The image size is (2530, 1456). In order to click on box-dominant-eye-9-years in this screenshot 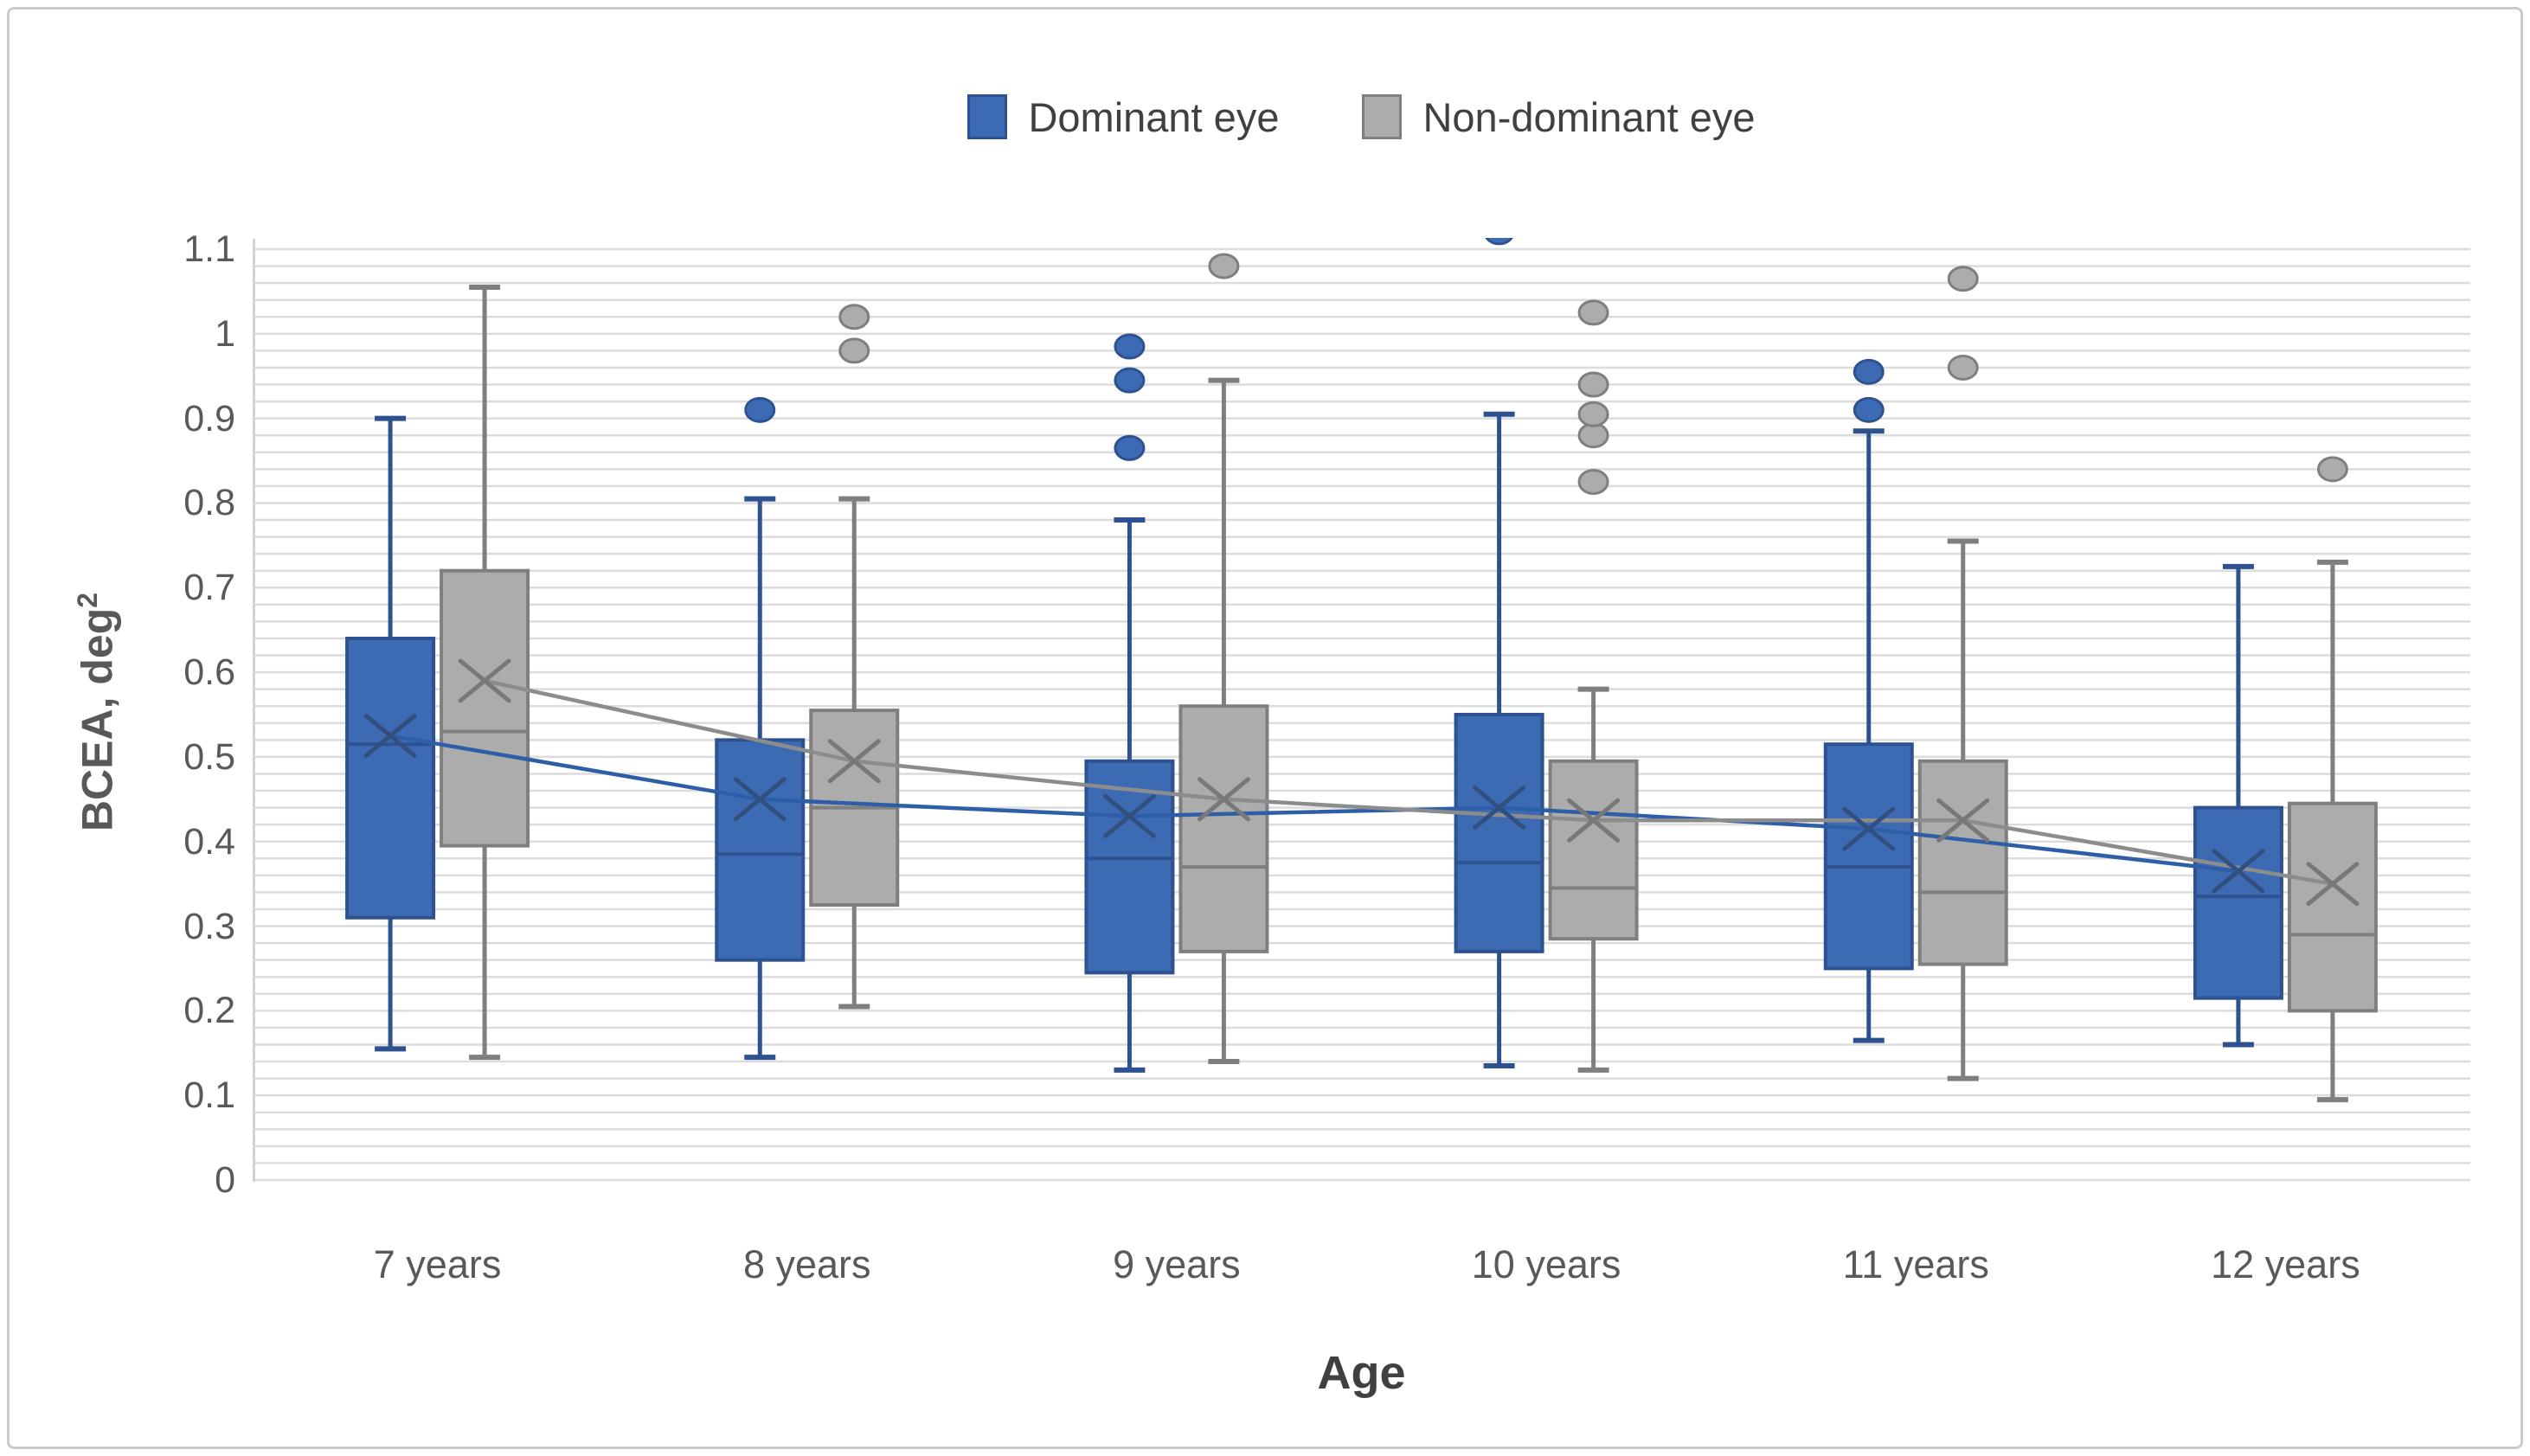, I will do `click(1129, 867)`.